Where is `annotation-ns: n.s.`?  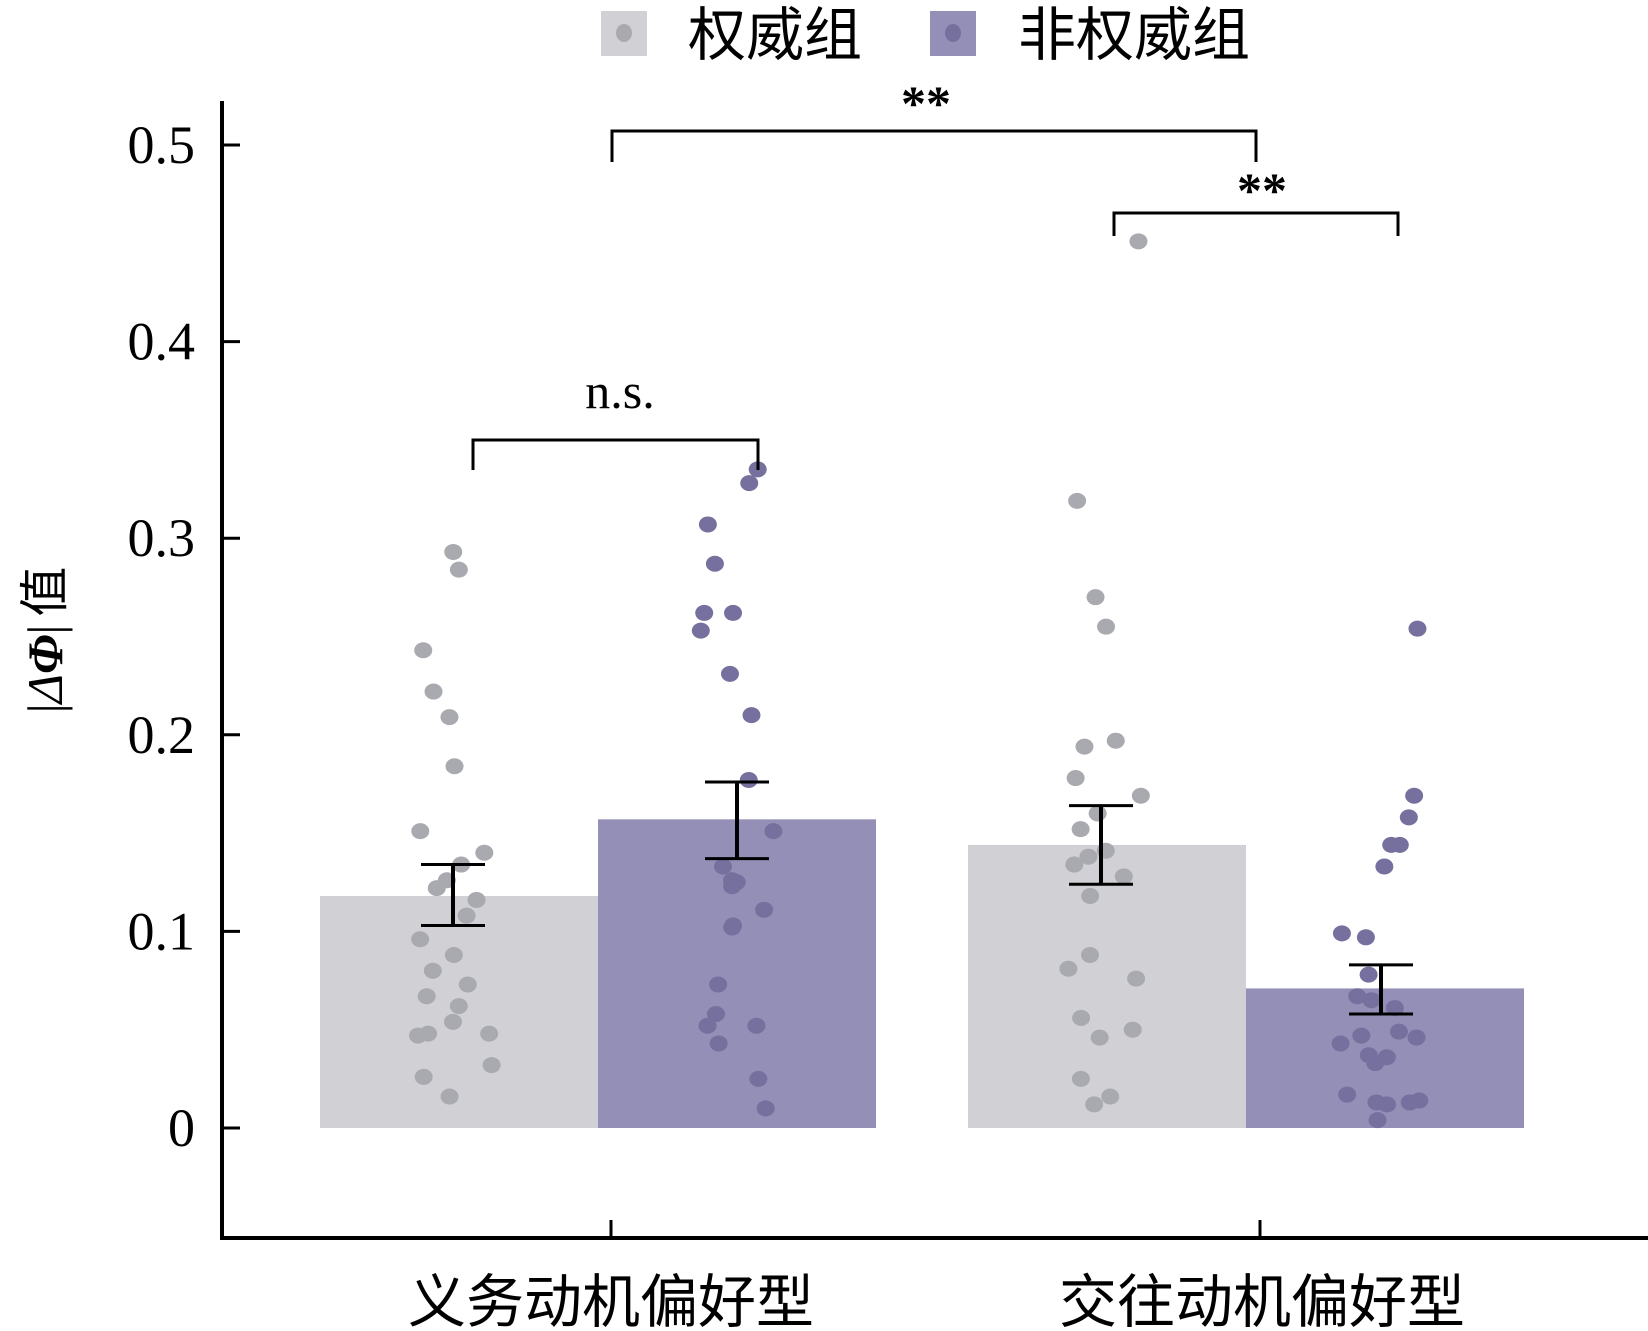
annotation-ns: n.s. is located at coordinates (619, 391).